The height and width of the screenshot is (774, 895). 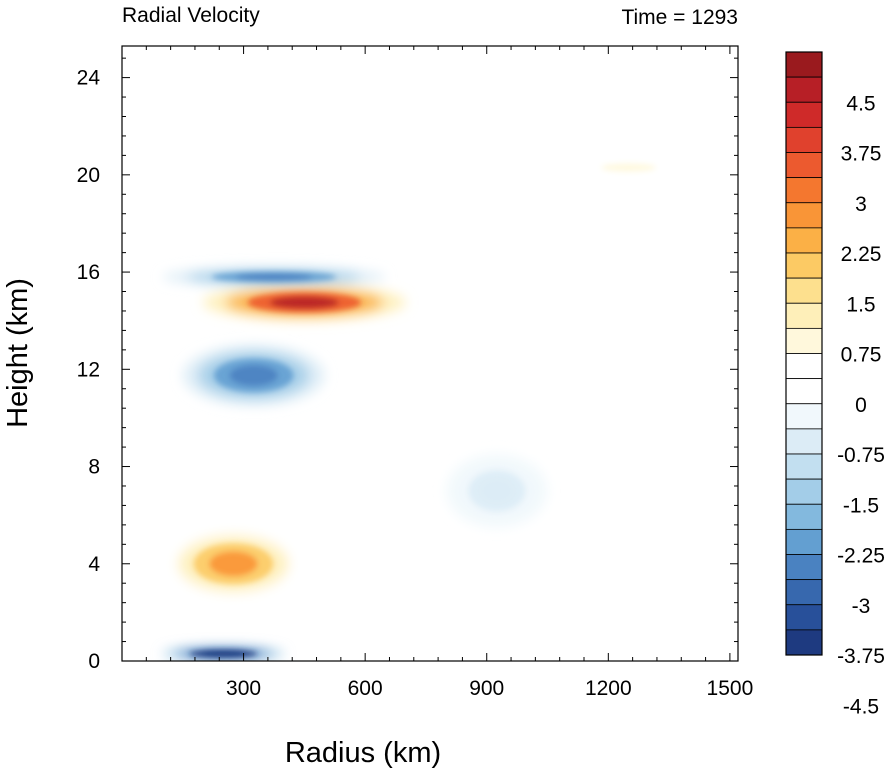 I want to click on colorbar-label: -3.75, so click(x=861, y=656).